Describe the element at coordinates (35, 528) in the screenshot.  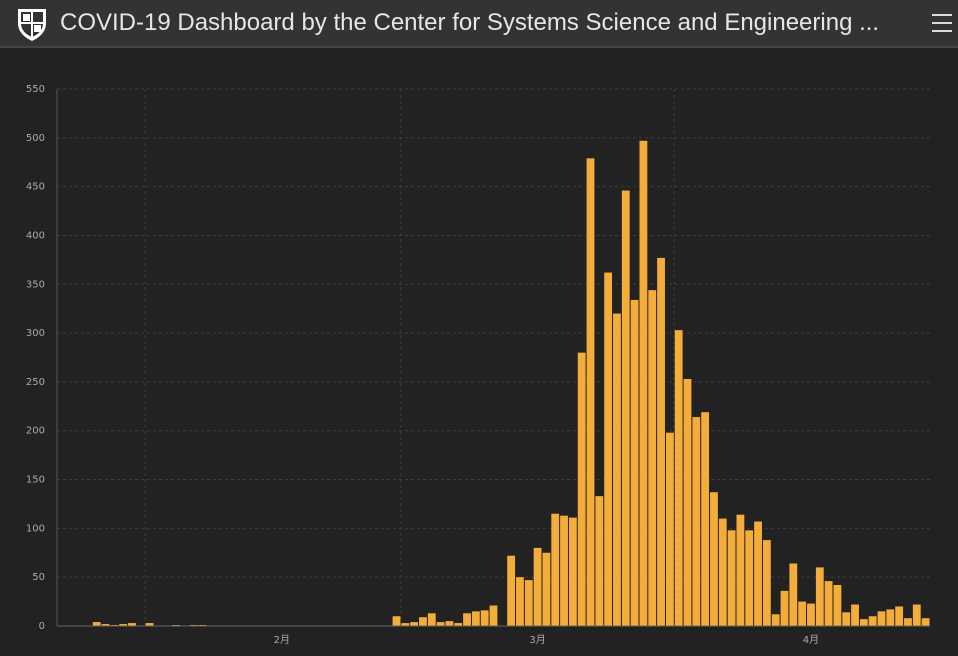
I see `y-tick-label: 100` at that location.